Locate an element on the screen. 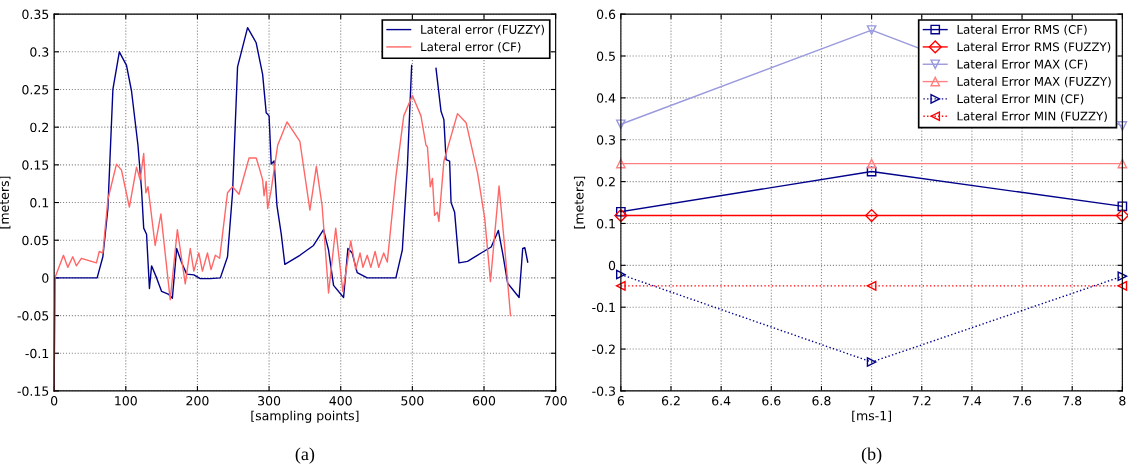 The height and width of the screenshot is (471, 1128). legend-label: Lateral Error MAX (CF) is located at coordinates (1022, 64).